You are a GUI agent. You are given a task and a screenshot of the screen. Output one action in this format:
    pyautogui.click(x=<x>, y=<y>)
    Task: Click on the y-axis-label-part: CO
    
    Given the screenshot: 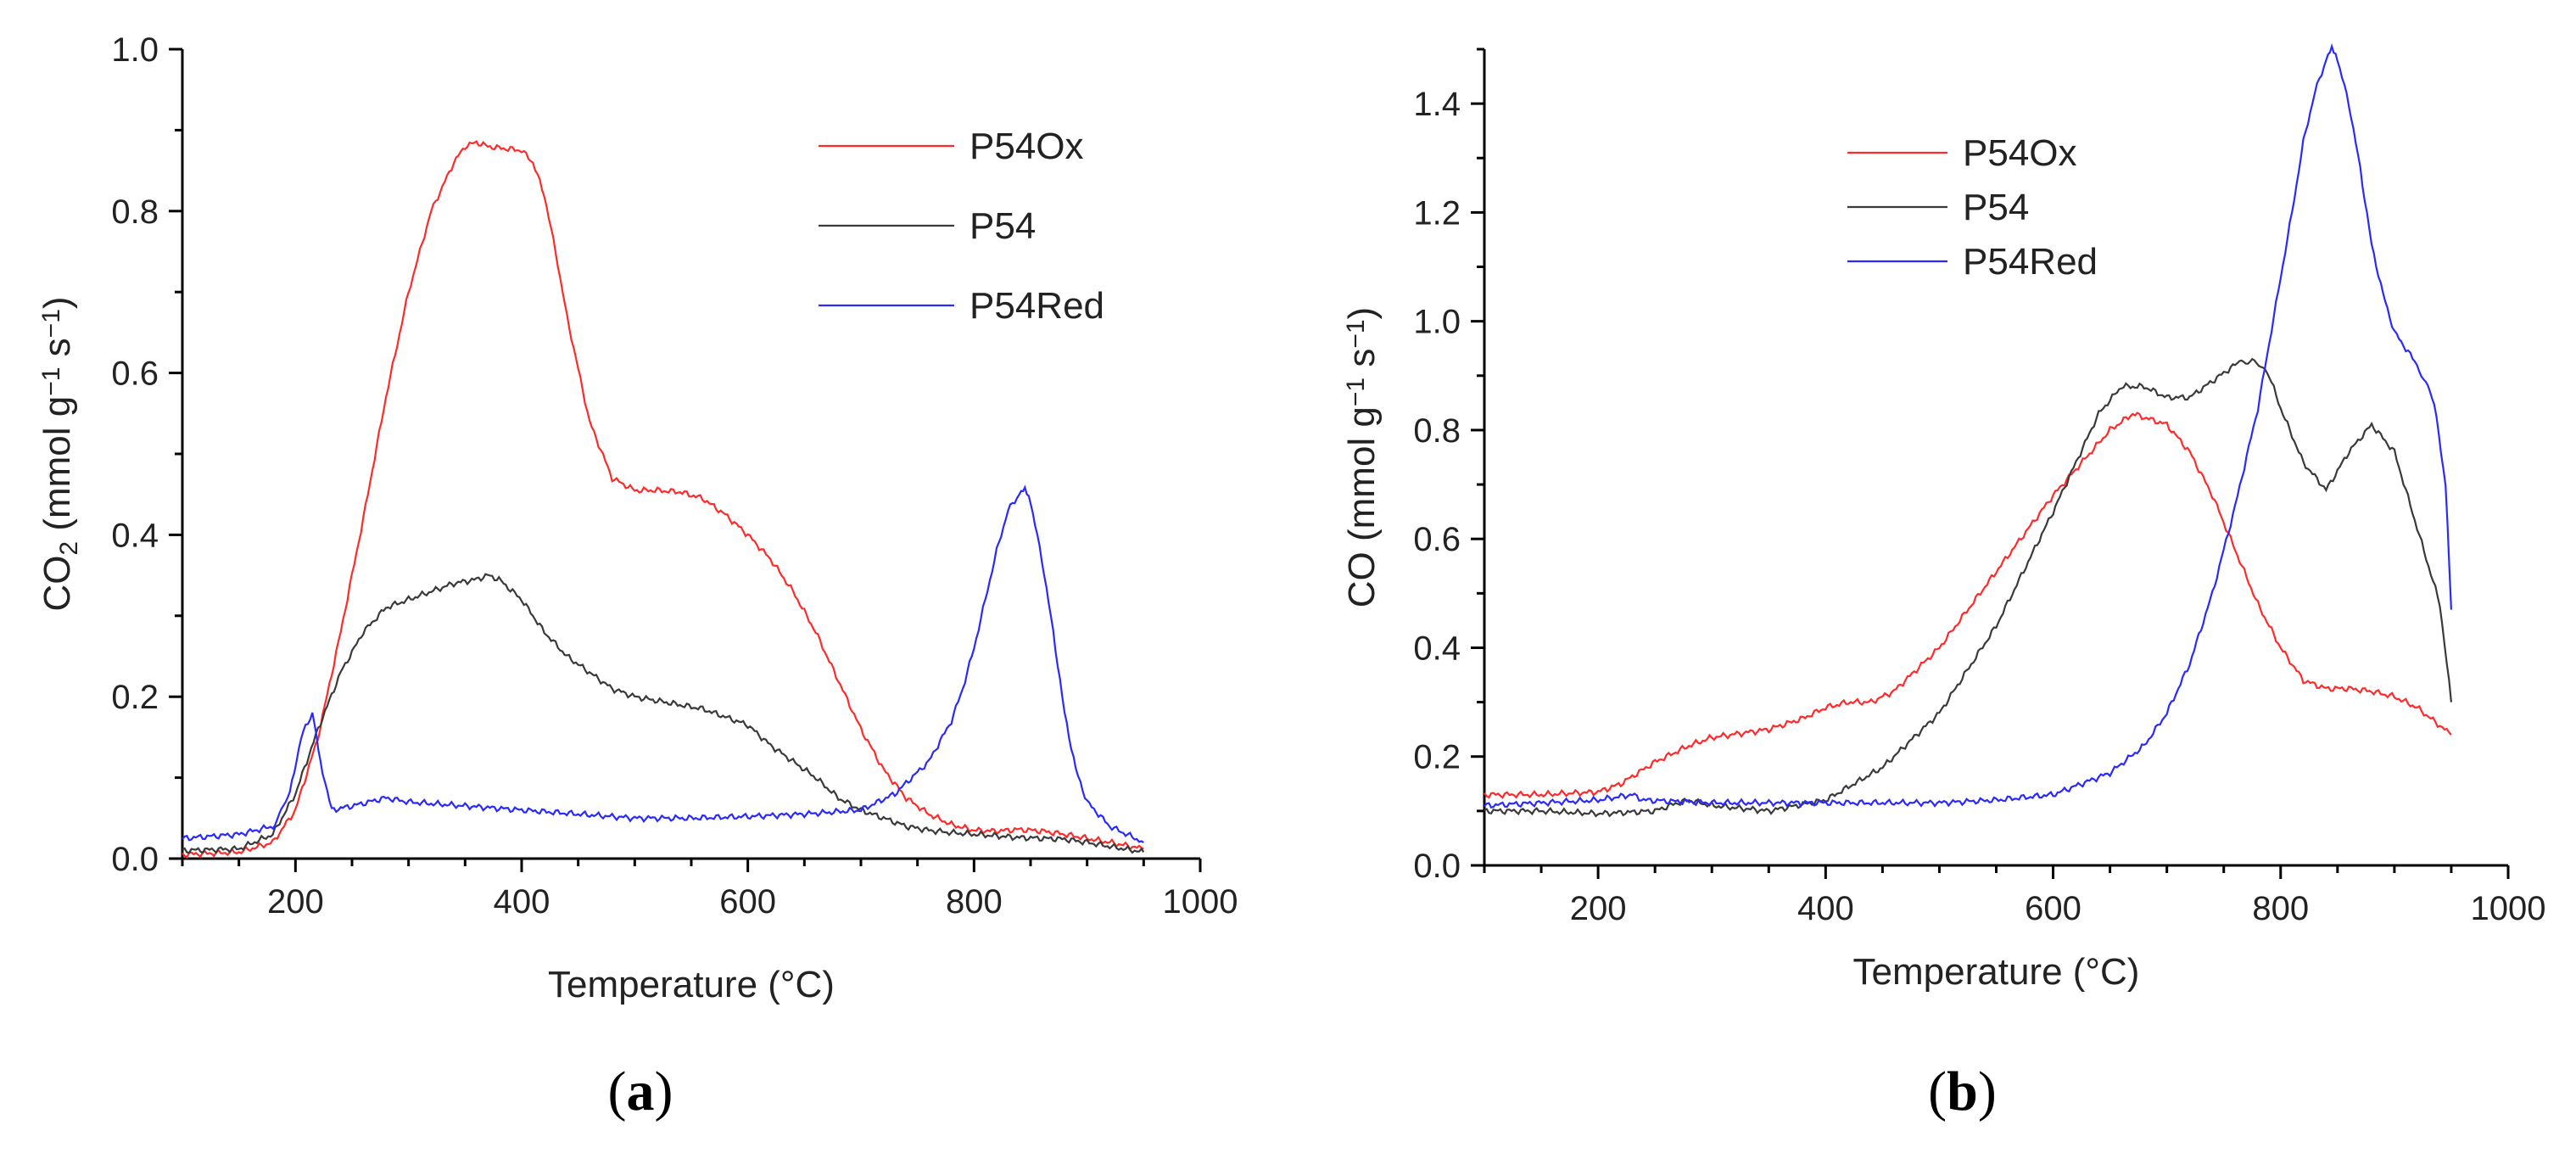 What is the action you would take?
    pyautogui.click(x=57, y=584)
    